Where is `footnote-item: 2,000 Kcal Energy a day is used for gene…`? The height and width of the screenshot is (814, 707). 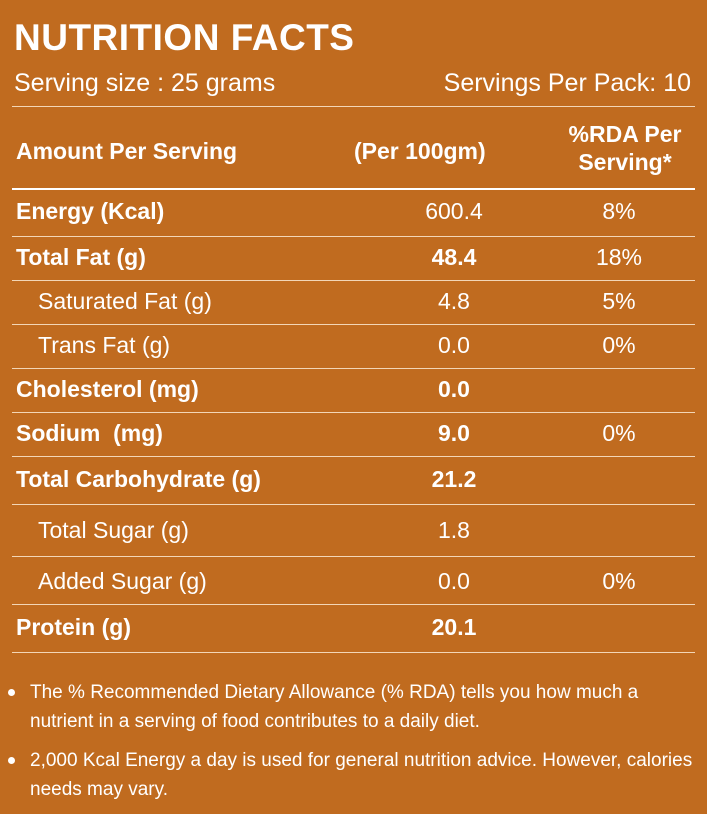 footnote-item: 2,000 Kcal Energy a day is used for gene… is located at coordinates (353, 775).